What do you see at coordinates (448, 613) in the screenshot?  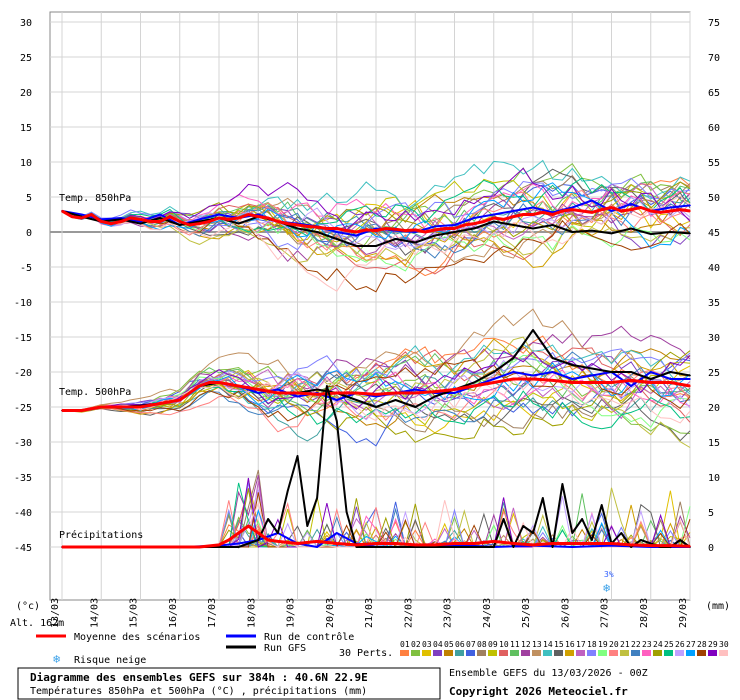 I see `x-tick-label: 23/03` at bounding box center [448, 613].